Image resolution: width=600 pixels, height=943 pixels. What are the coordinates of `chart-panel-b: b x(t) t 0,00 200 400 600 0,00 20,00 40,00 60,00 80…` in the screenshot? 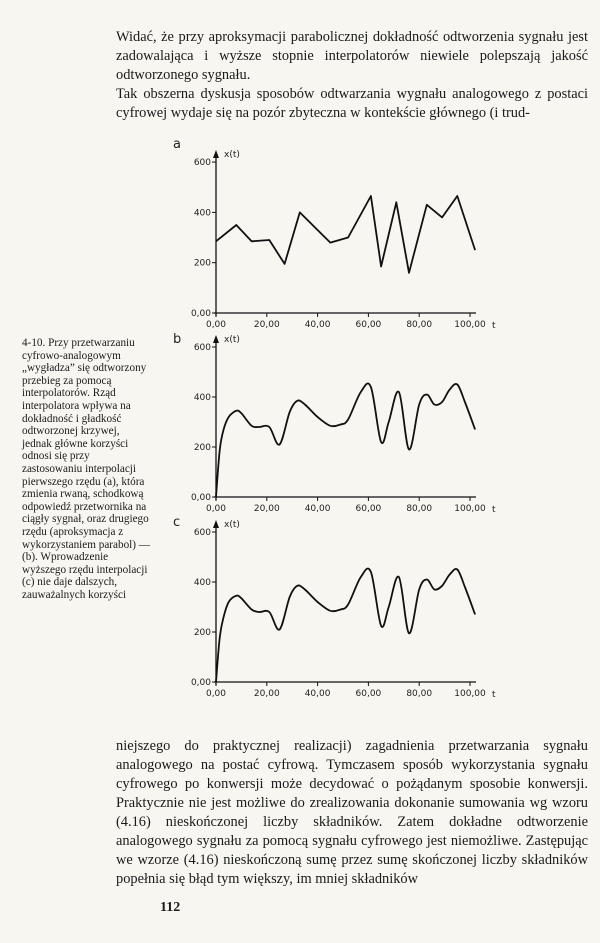 It's located at (334, 423).